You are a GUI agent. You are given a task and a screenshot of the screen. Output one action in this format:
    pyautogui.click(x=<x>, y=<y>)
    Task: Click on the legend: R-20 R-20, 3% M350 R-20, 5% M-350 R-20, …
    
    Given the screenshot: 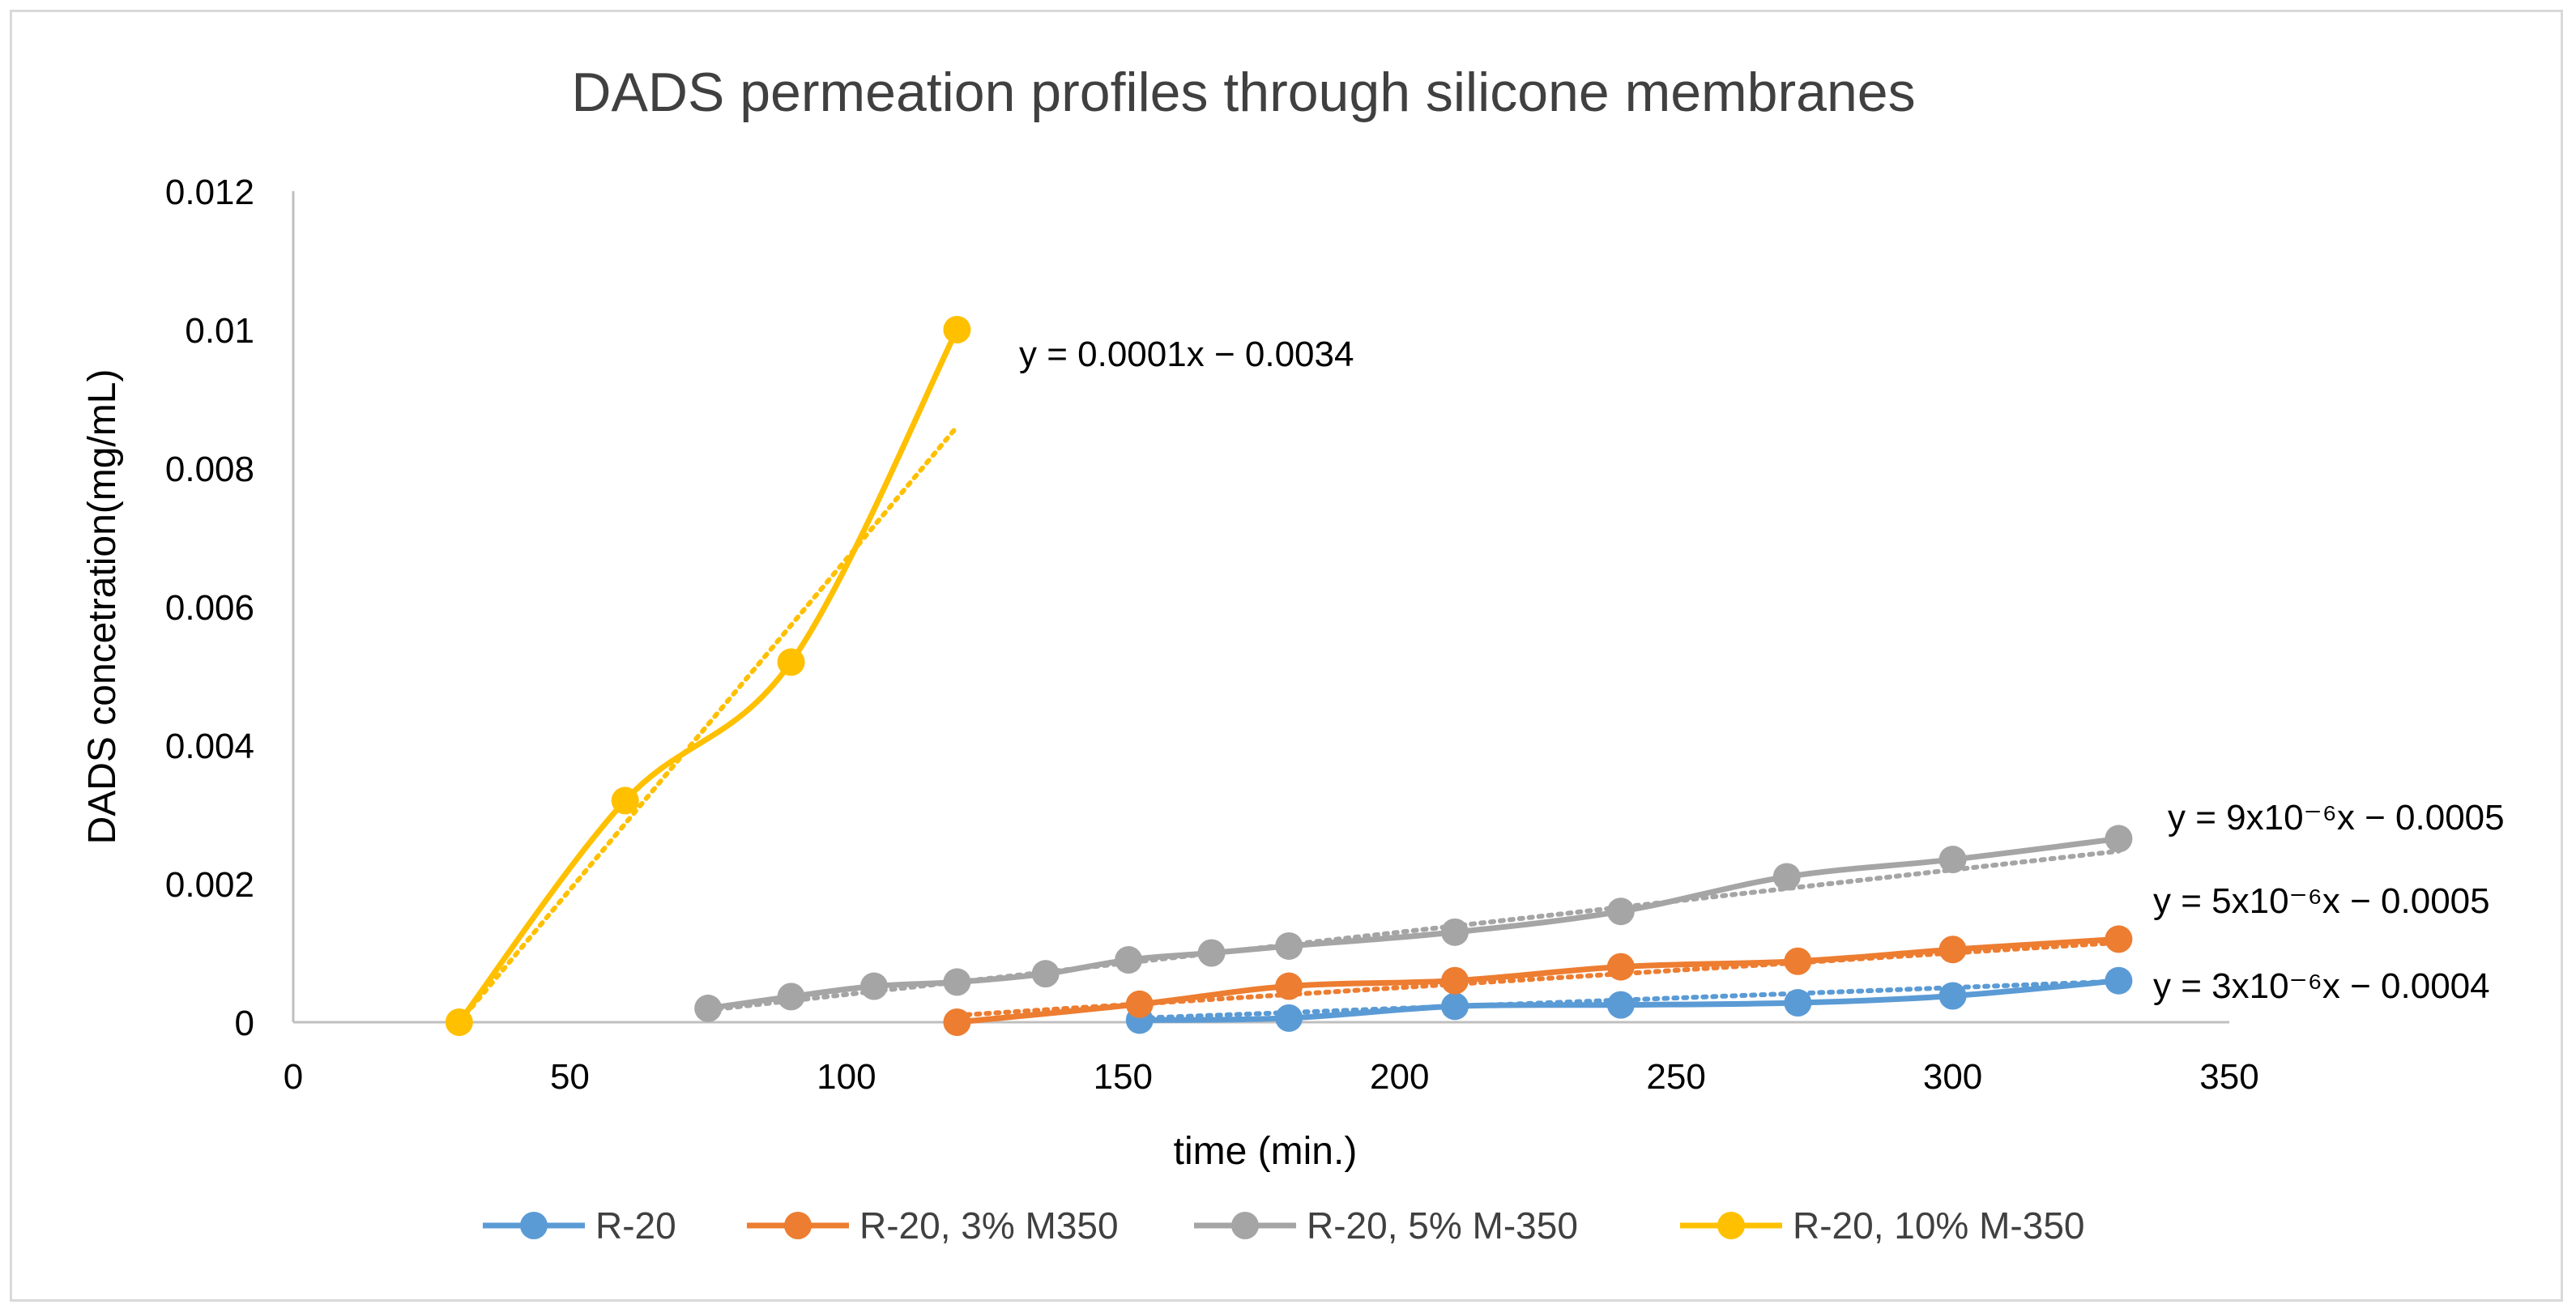 What is the action you would take?
    pyautogui.click(x=1284, y=1225)
    